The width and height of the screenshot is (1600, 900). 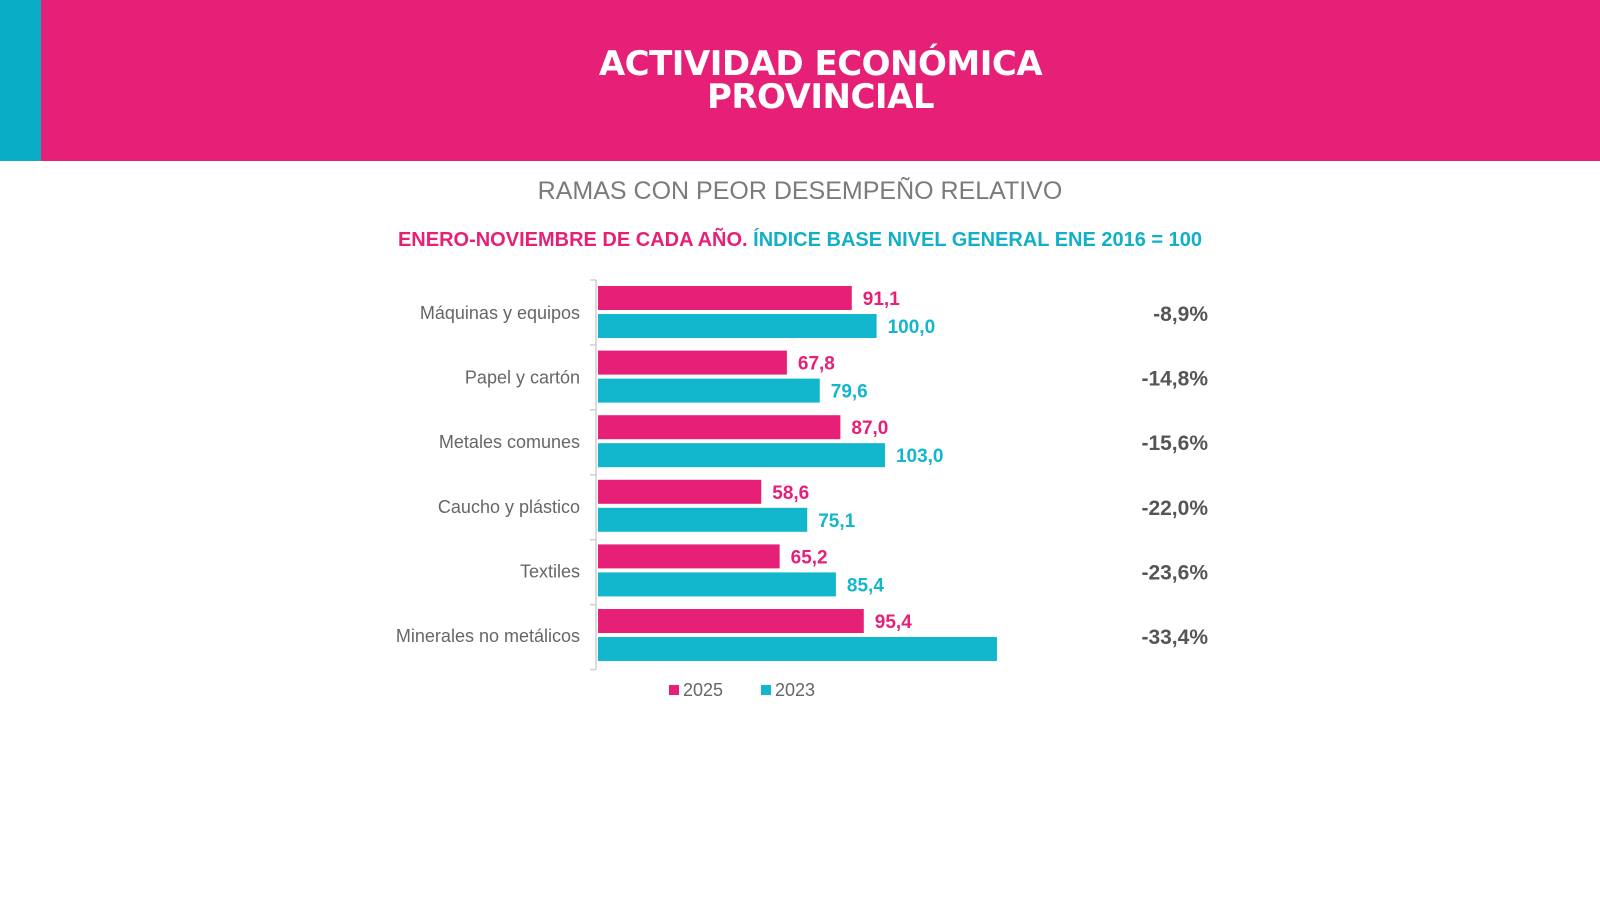 What do you see at coordinates (509, 507) in the screenshot?
I see `category-label: Caucho y plástico` at bounding box center [509, 507].